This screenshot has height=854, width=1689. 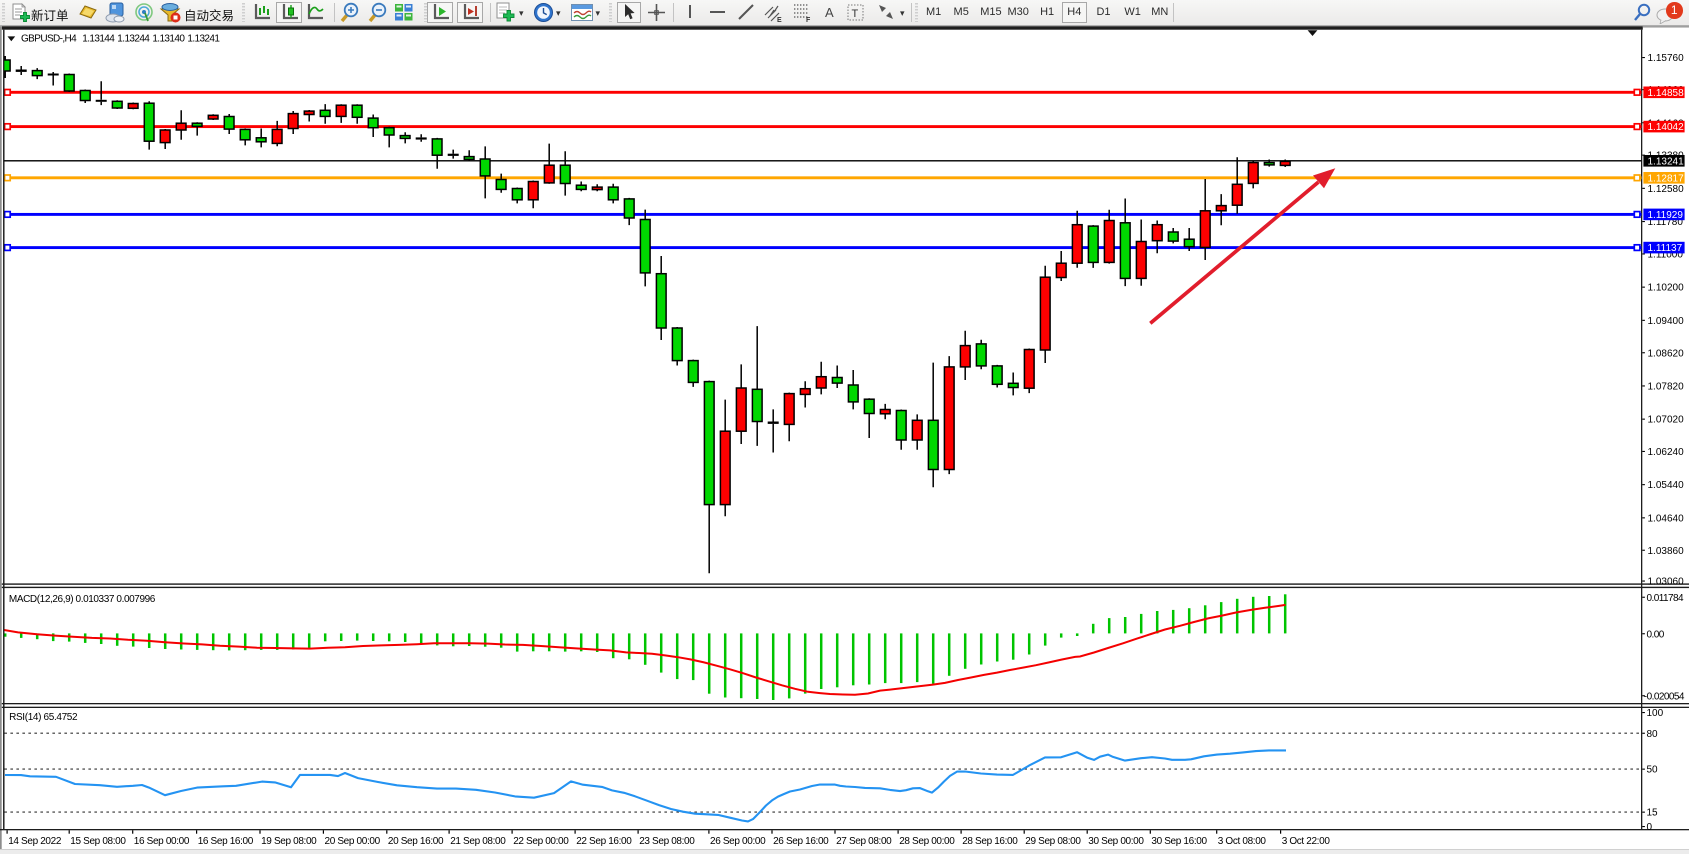 I want to click on svg-text: 1.10200, so click(x=1666, y=288).